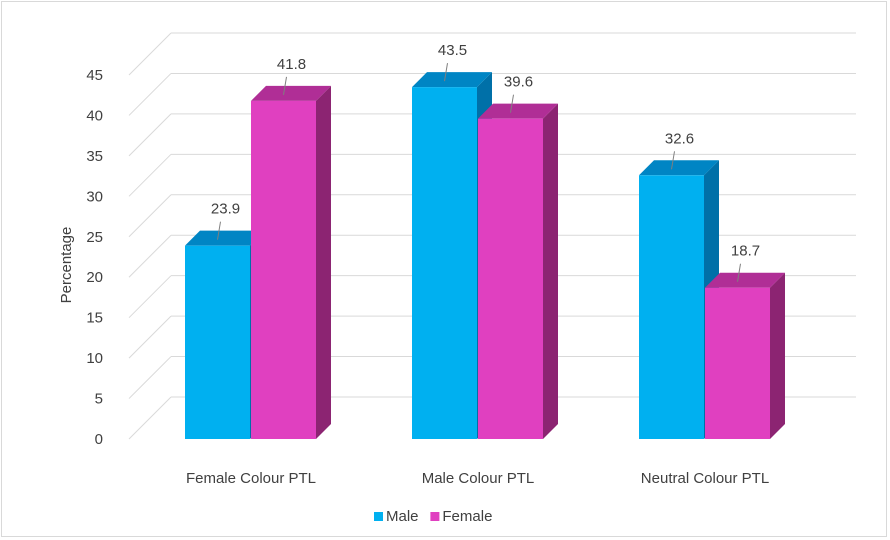  I want to click on data-label: 39.6, so click(518, 82).